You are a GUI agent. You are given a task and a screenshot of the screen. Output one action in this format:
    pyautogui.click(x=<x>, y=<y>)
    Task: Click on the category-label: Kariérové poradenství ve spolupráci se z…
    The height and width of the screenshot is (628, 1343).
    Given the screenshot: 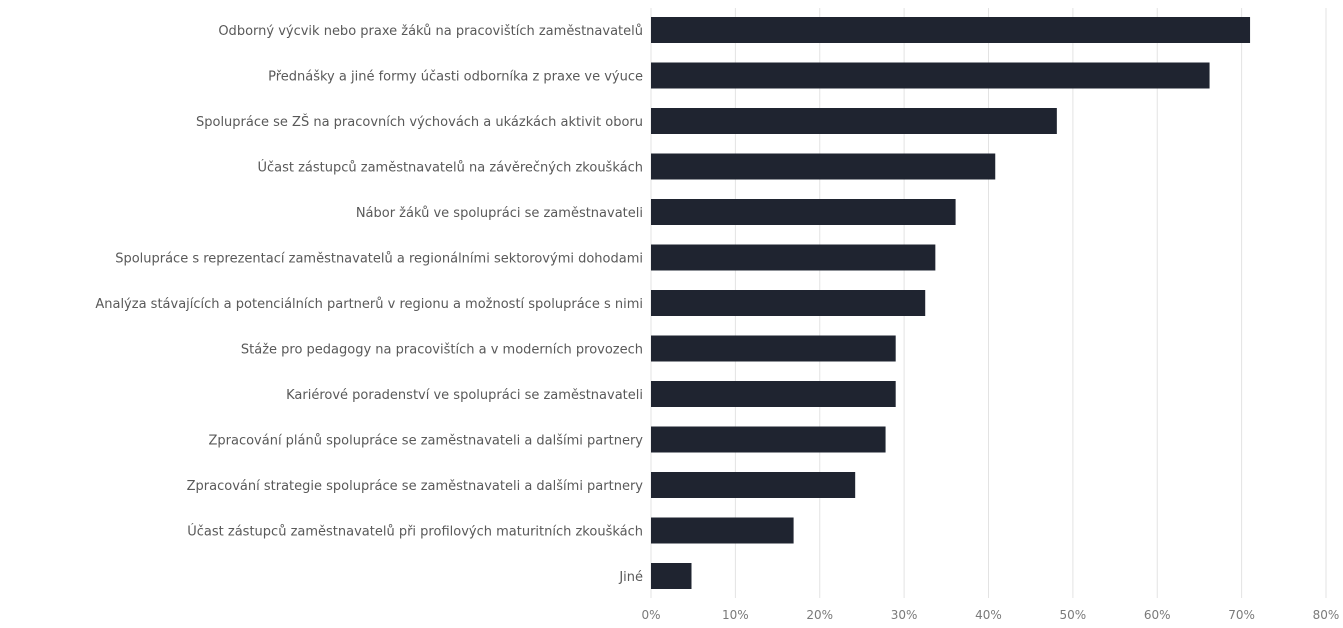 What is the action you would take?
    pyautogui.click(x=464, y=395)
    